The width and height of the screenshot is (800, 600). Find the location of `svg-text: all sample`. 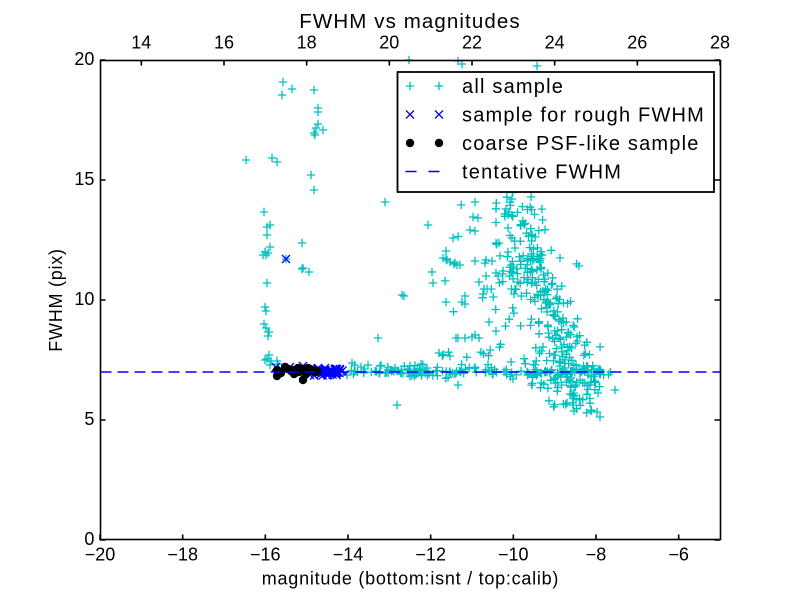

svg-text: all sample is located at coordinates (513, 87).